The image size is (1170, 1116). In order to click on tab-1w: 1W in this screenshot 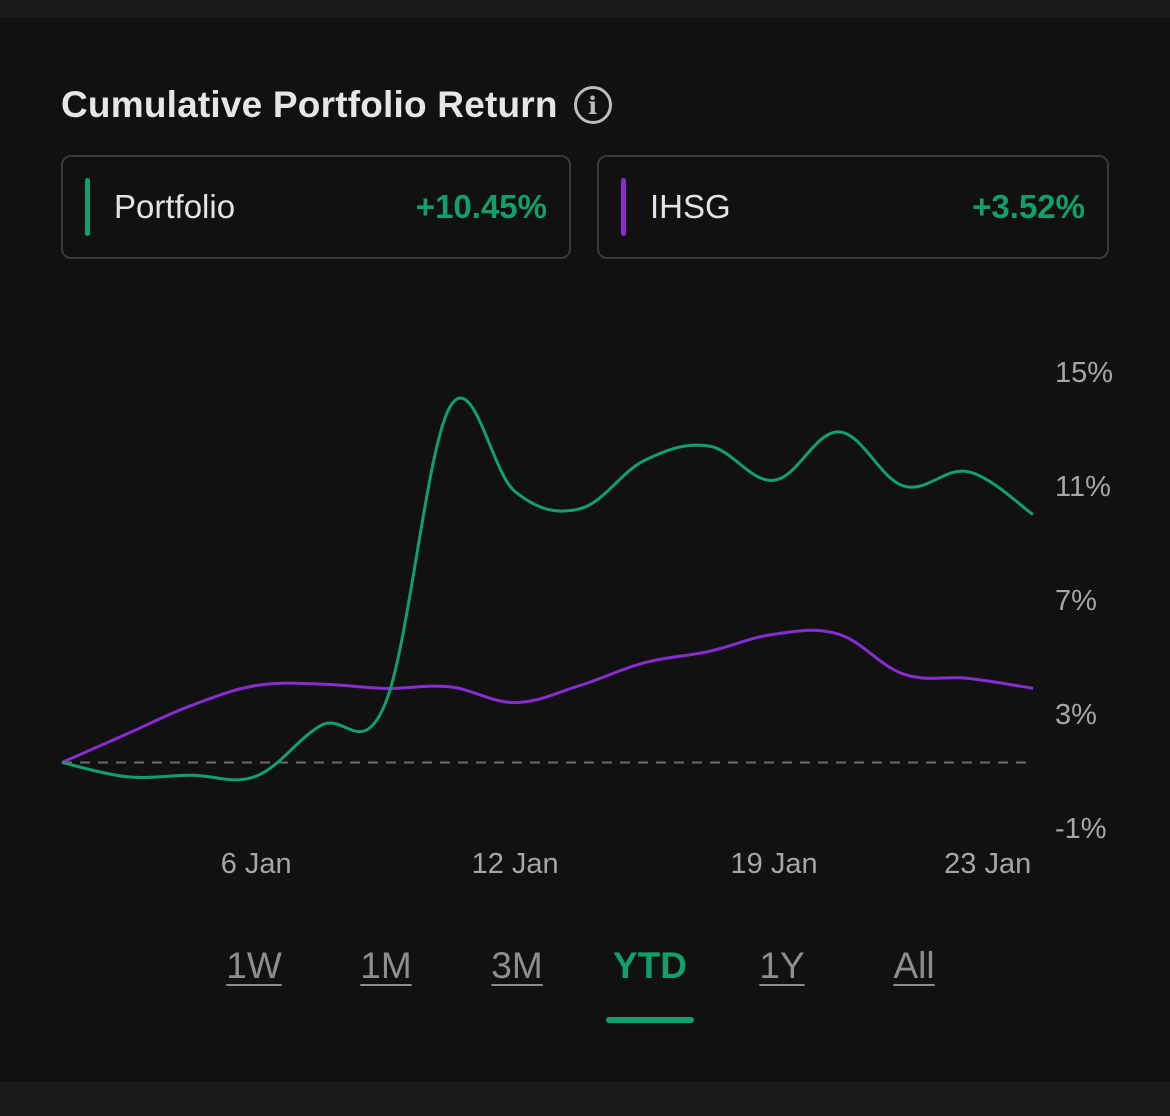, I will do `click(254, 965)`.